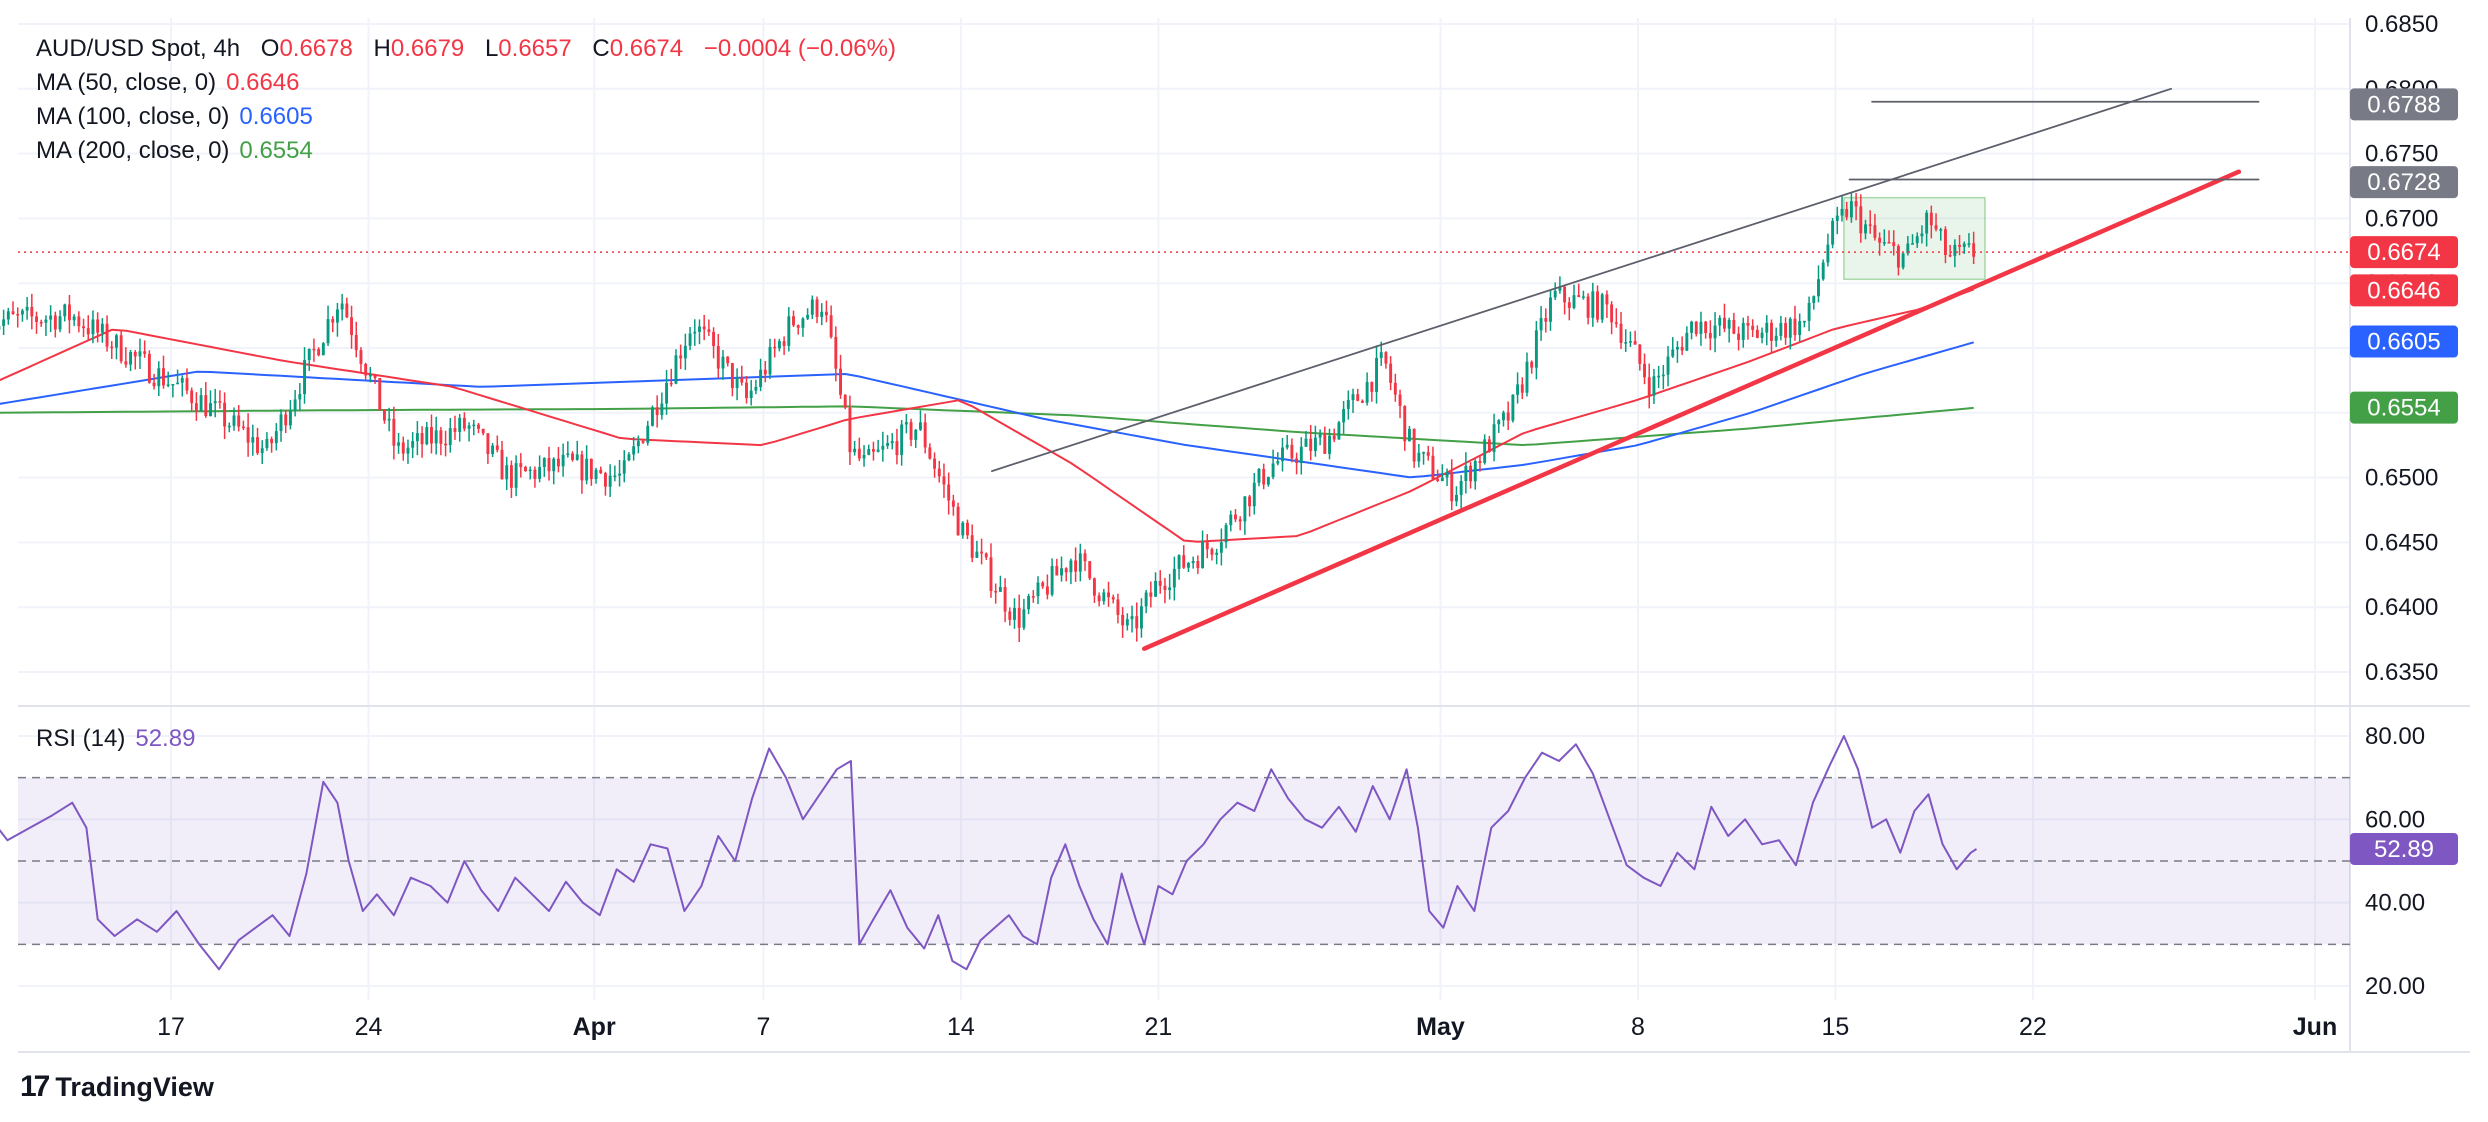 The height and width of the screenshot is (1122, 2488). What do you see at coordinates (1836, 1027) in the screenshot?
I see `time-tick-label: 15` at bounding box center [1836, 1027].